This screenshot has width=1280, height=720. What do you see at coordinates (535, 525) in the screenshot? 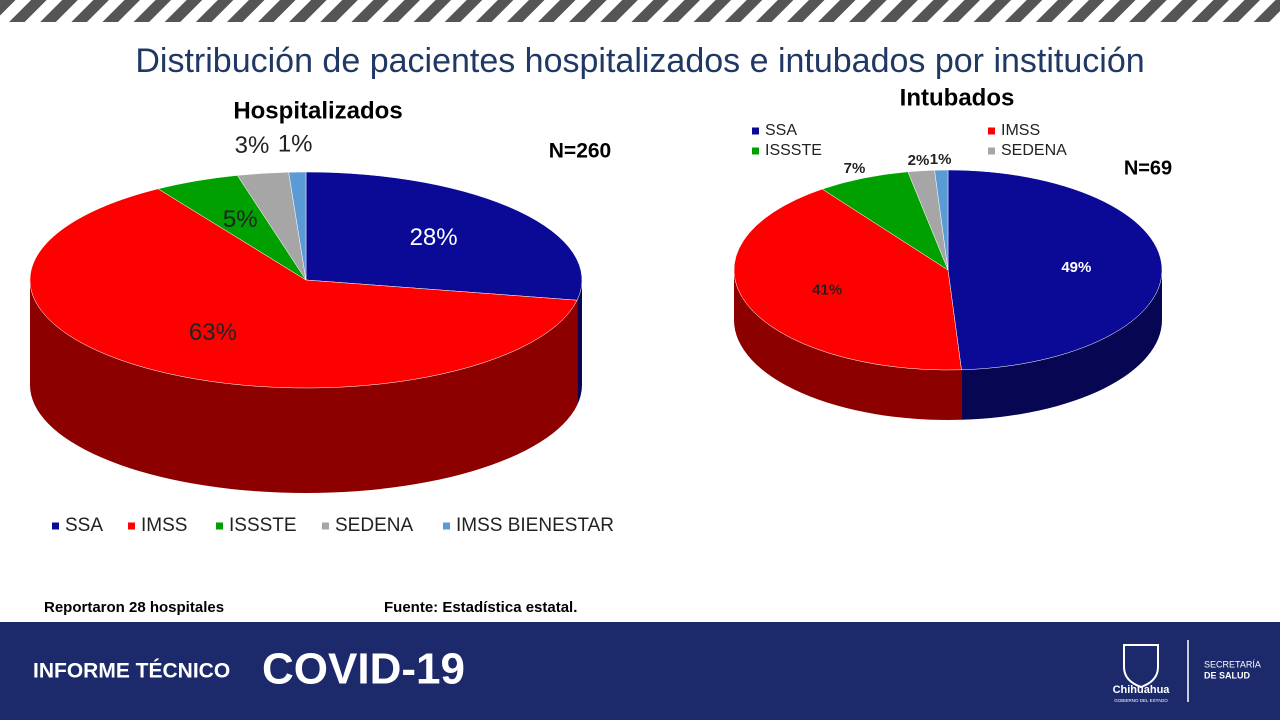
I see `legend-label: IMSS BIENESTAR` at bounding box center [535, 525].